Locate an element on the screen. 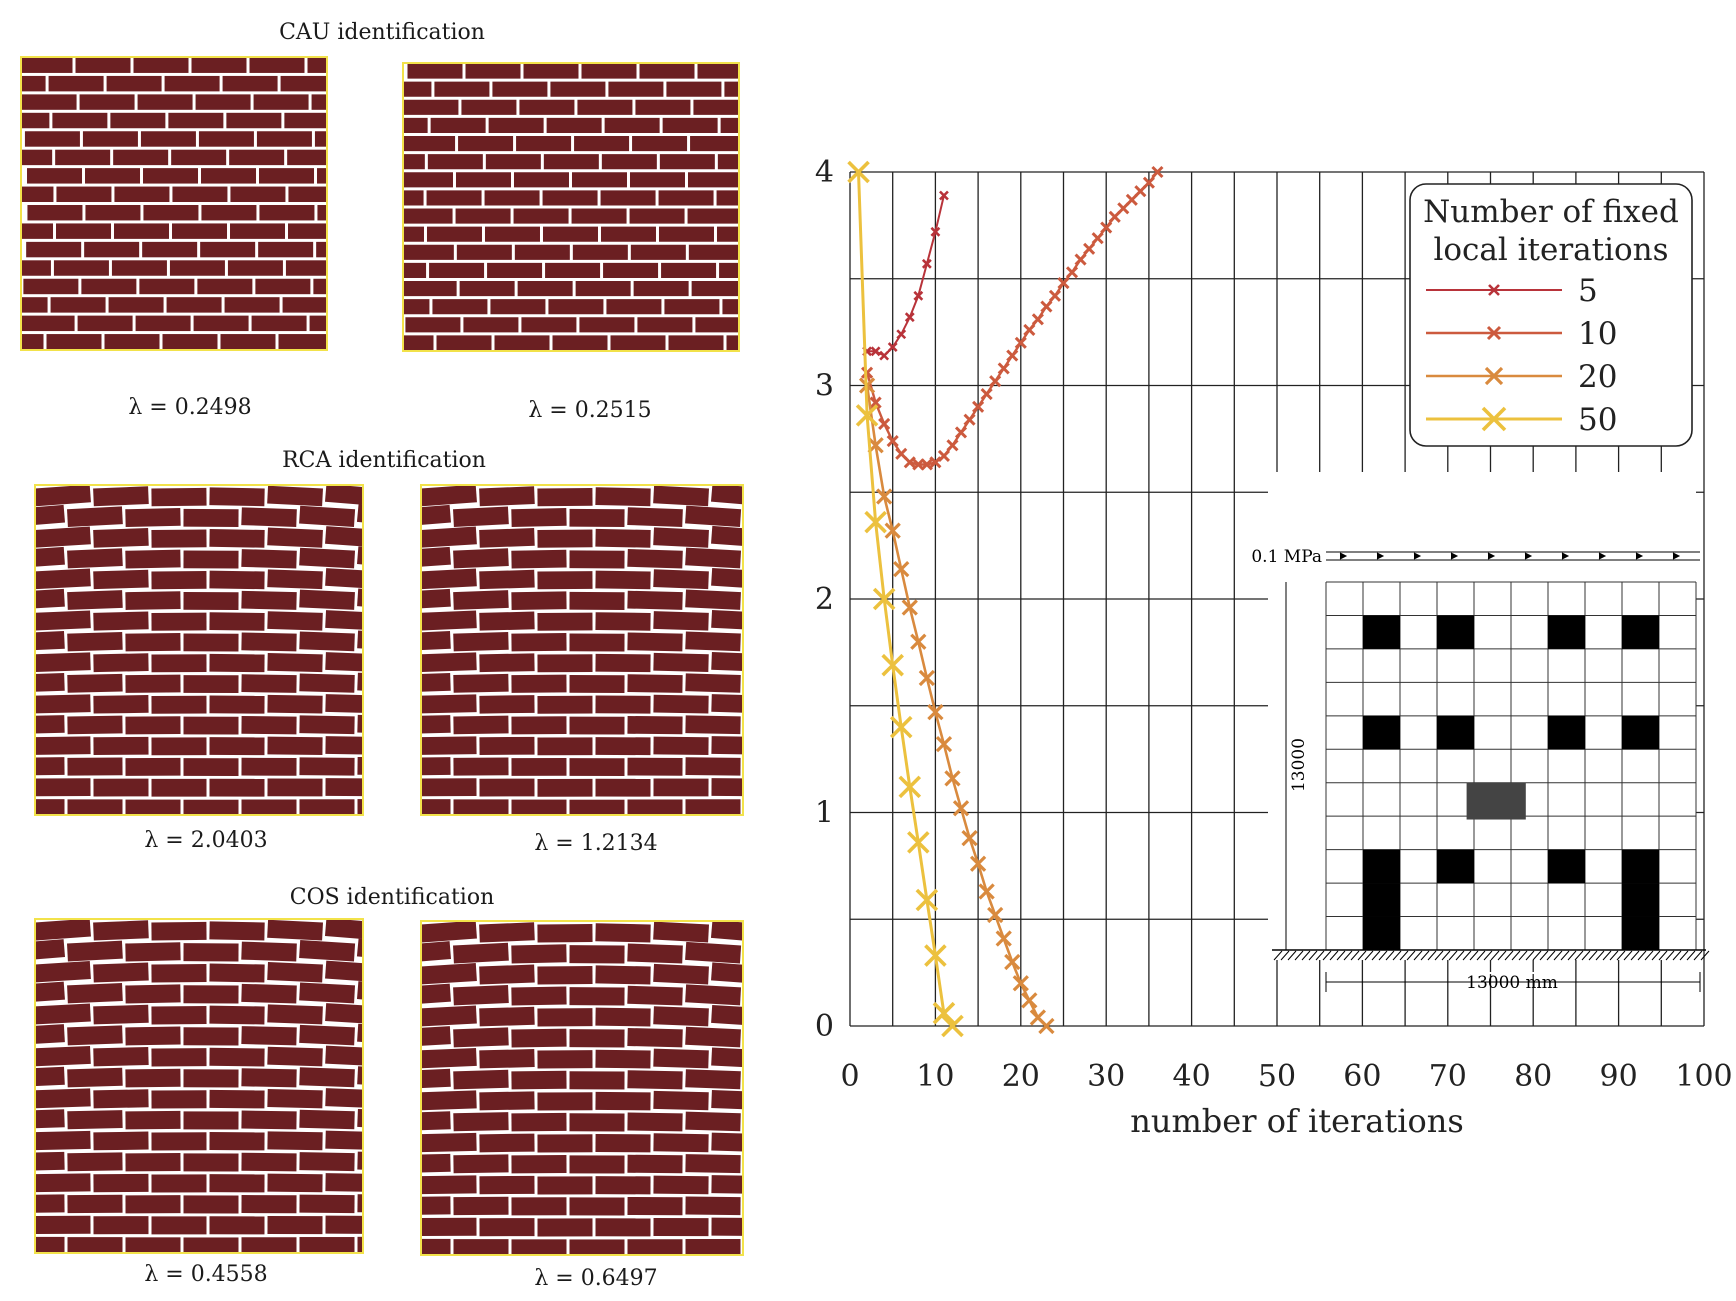  x-tick-label: 50 is located at coordinates (1277, 1076).